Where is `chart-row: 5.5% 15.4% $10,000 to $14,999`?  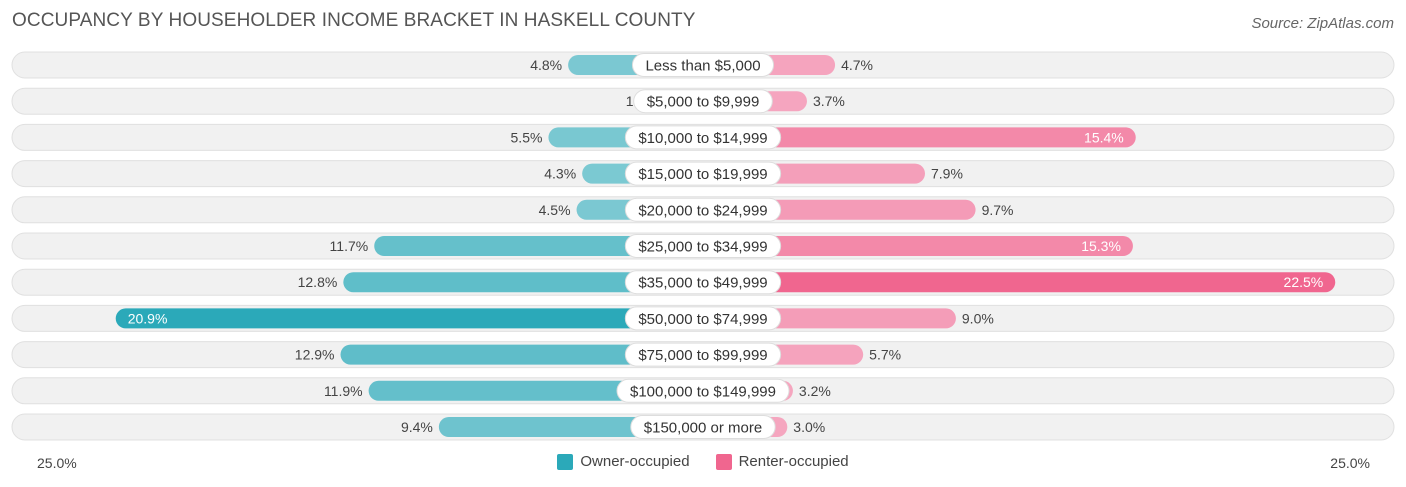
chart-row: 5.5% 15.4% $10,000 to $14,999 is located at coordinates (703, 137).